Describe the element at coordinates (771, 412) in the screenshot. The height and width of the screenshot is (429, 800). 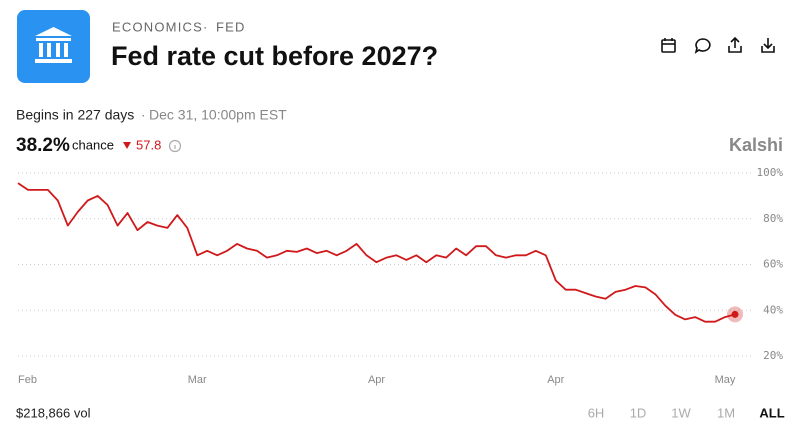
I see `range-button: ALL` at that location.